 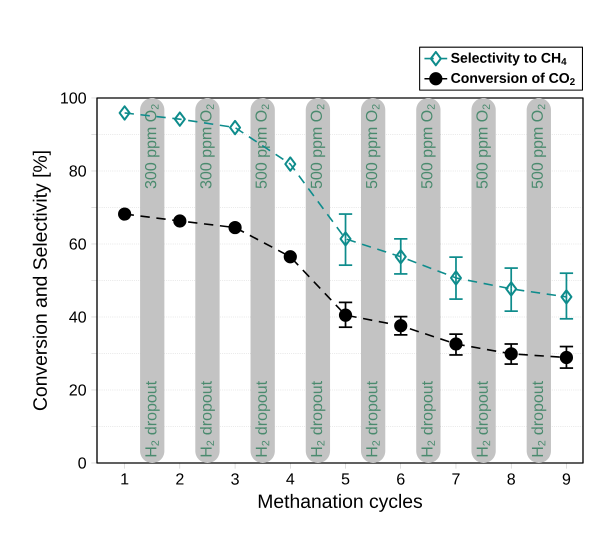 I want to click on x-tick-label: 6, so click(x=400, y=479).